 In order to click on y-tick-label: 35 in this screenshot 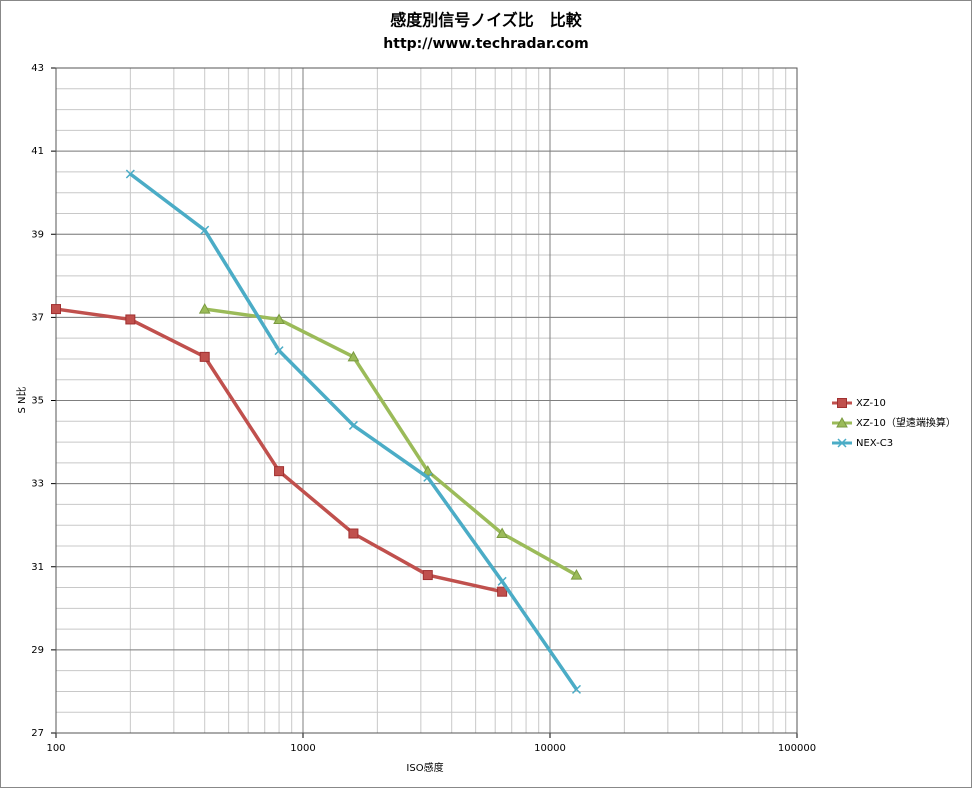, I will do `click(37, 401)`.